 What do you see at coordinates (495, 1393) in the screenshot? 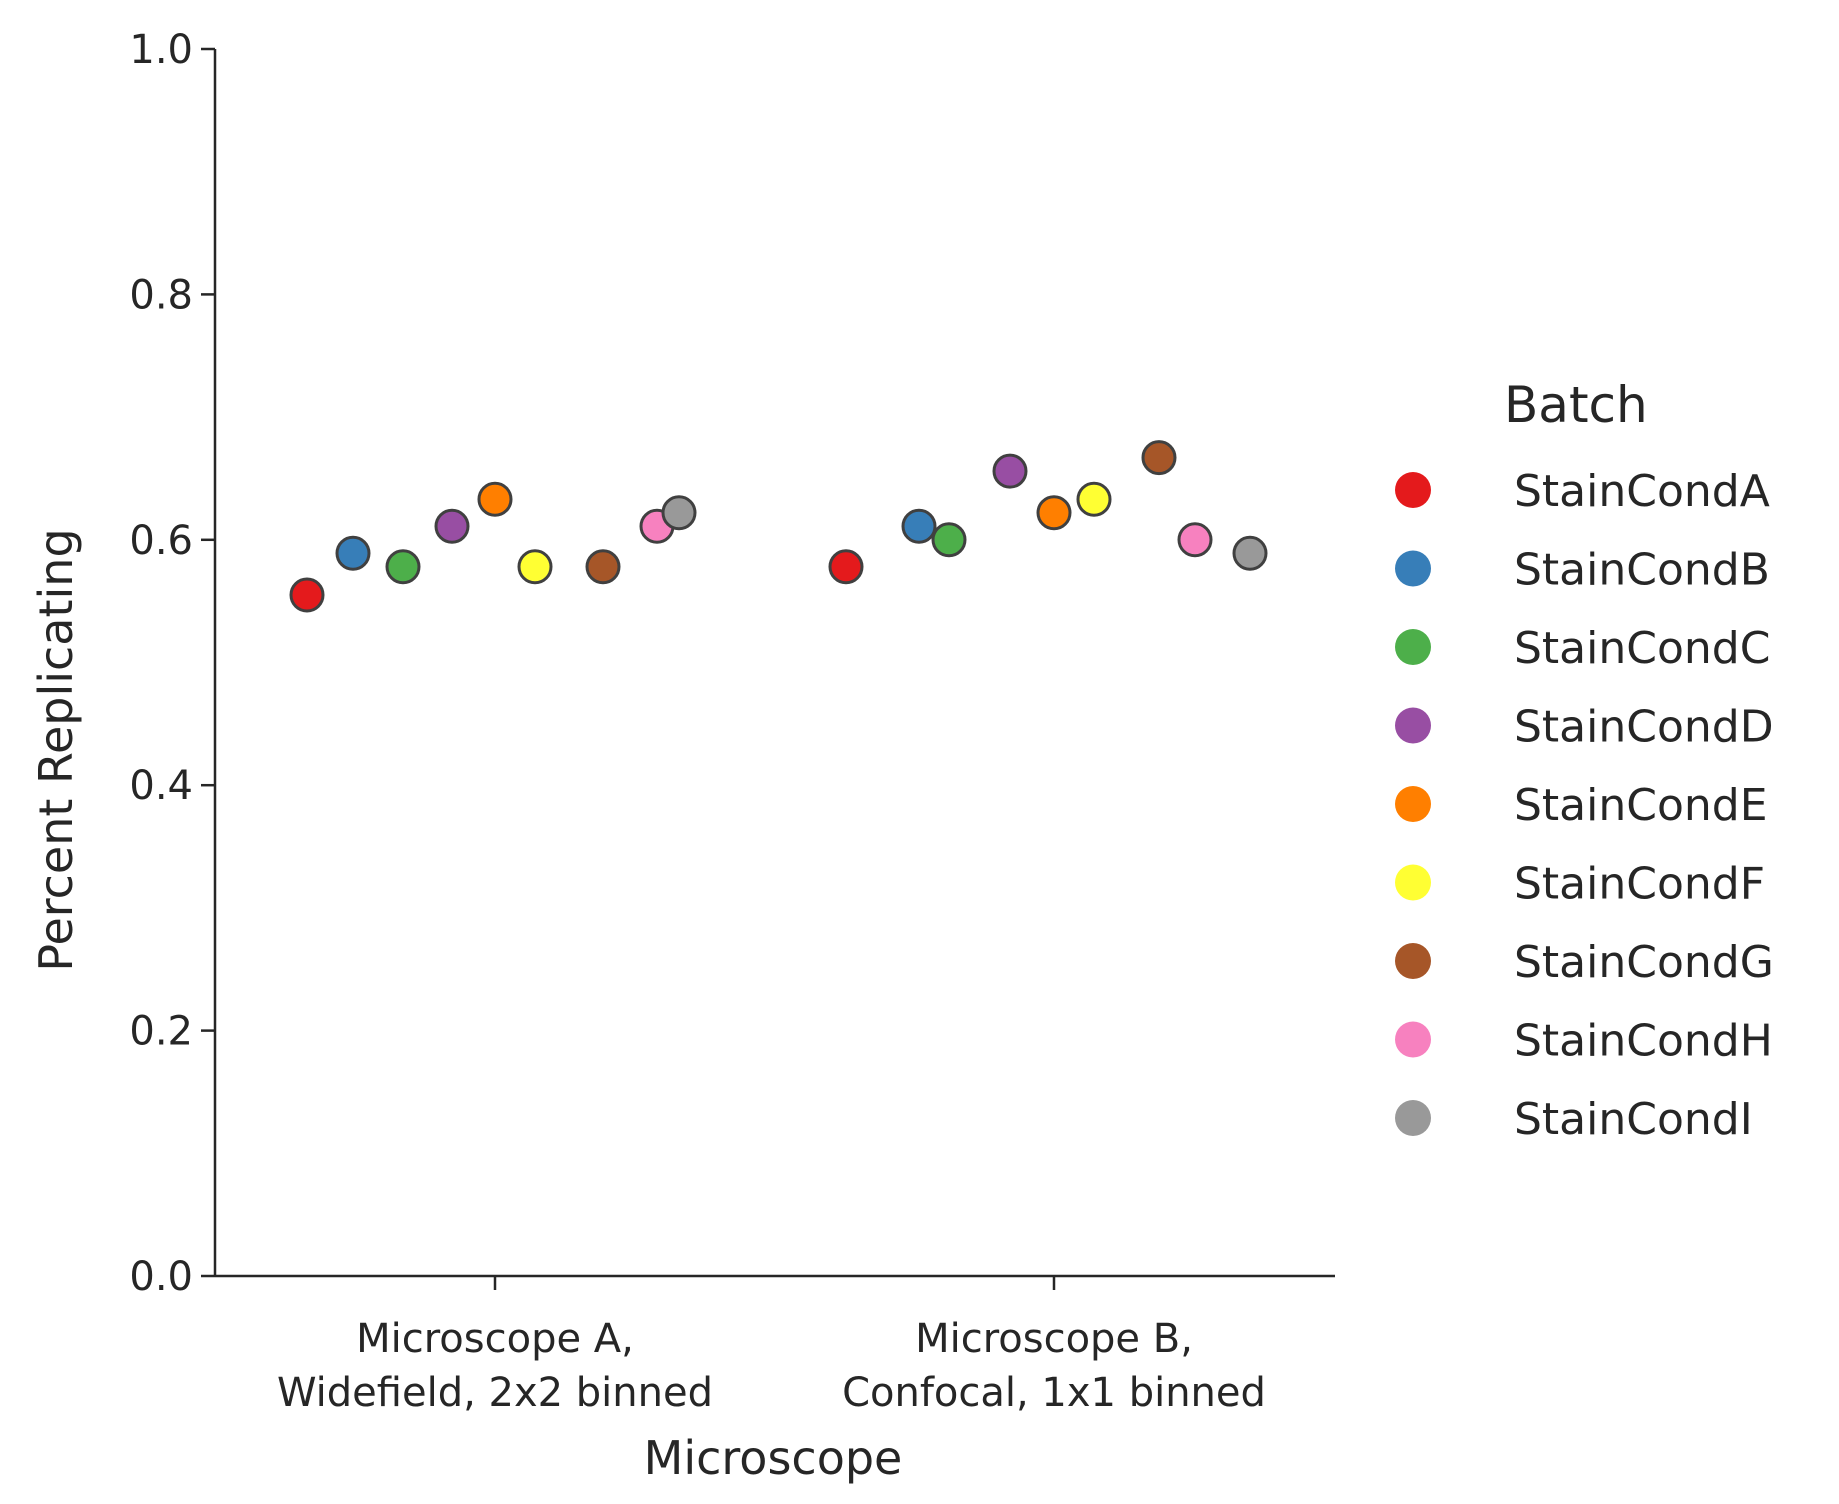
I see `x-tick-label-line2: Widefield, 2x2 binned` at bounding box center [495, 1393].